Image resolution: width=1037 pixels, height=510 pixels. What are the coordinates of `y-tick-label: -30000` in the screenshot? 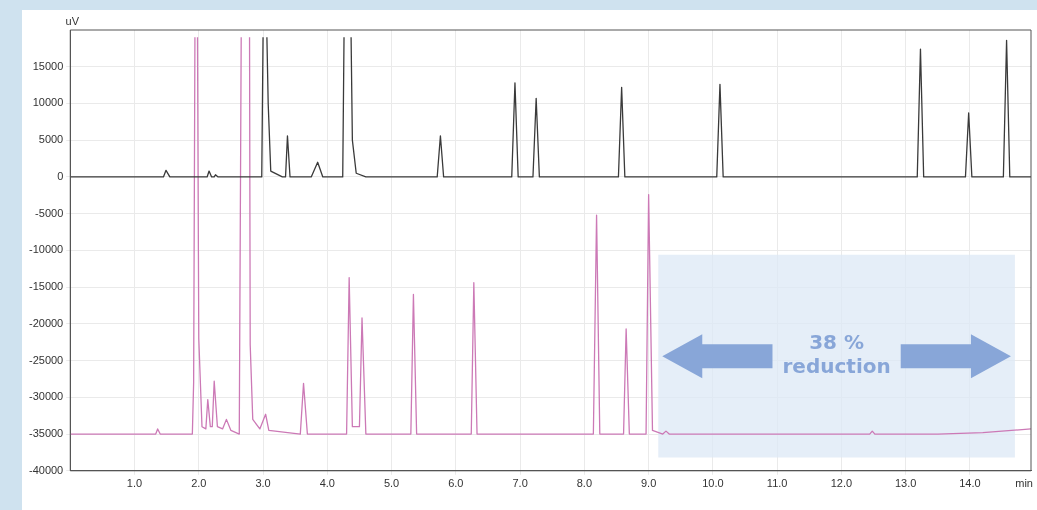 It's located at (46, 396).